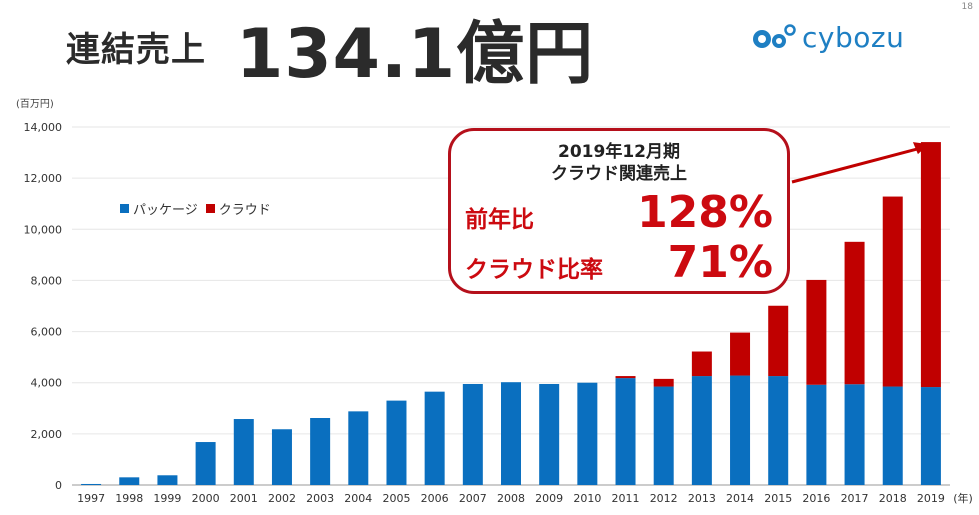  I want to click on logo-text: cybozu, so click(853, 37).